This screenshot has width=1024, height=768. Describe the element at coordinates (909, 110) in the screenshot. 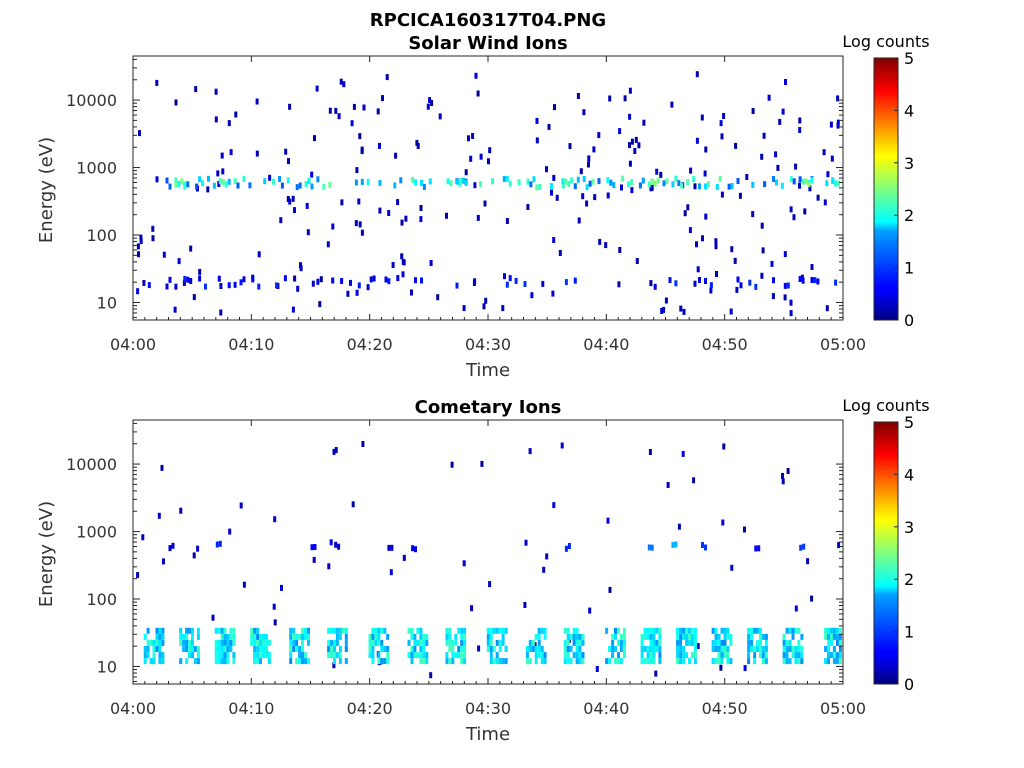

I see `colorbar-tick-label: 4` at that location.